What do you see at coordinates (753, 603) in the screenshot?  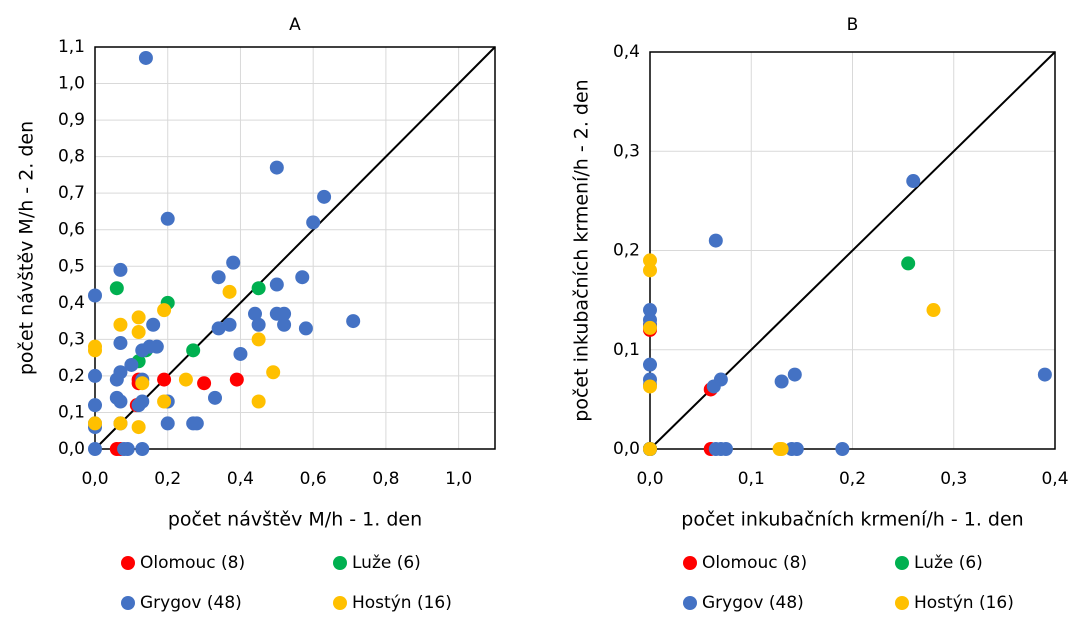 I see `legend-label: Grygov (48)` at bounding box center [753, 603].